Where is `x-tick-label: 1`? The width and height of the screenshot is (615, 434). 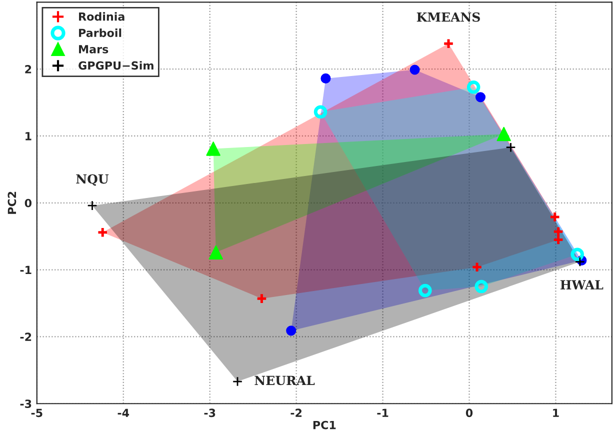 x-tick-label: 1 is located at coordinates (556, 412).